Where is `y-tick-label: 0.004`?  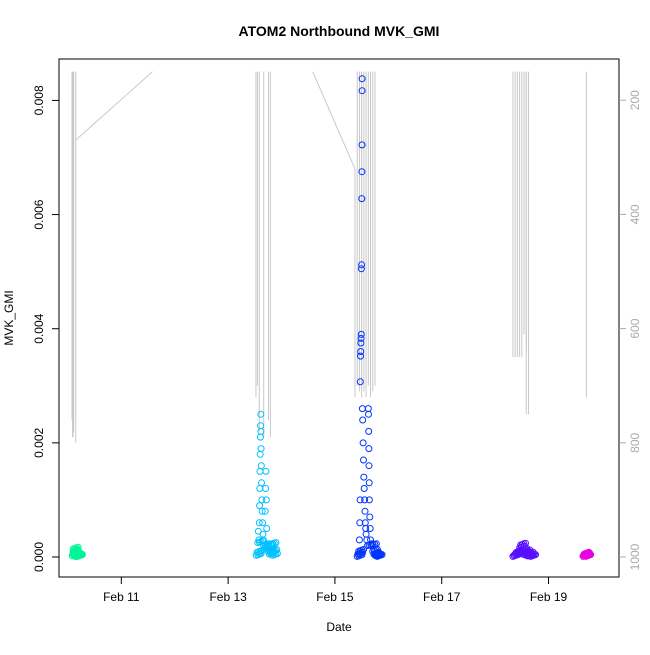 y-tick-label: 0.004 is located at coordinates (39, 328).